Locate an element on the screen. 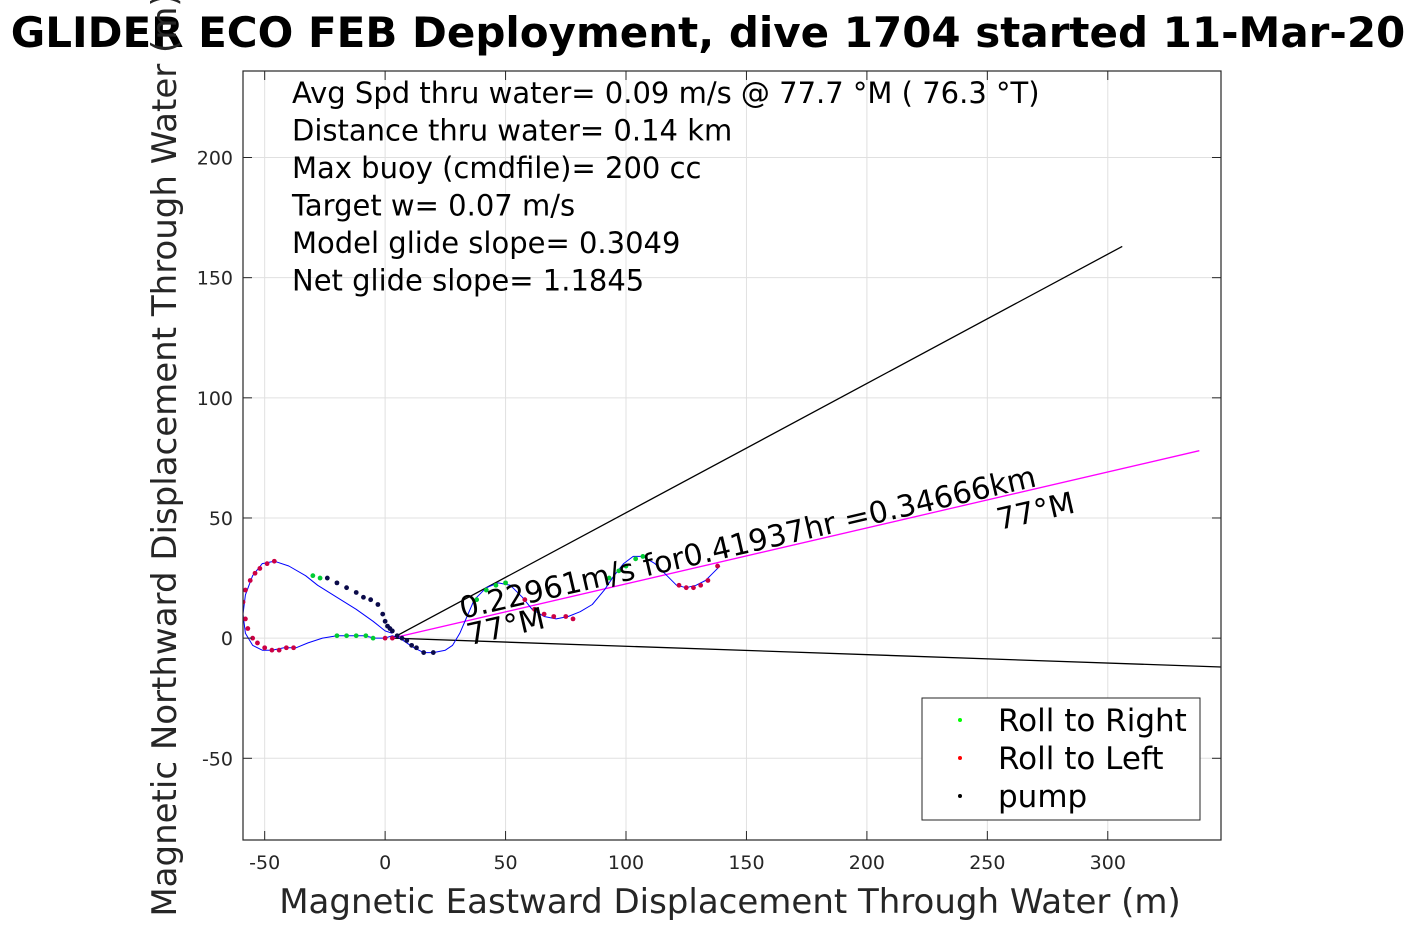  x-tick-label: 250 is located at coordinates (987, 863).